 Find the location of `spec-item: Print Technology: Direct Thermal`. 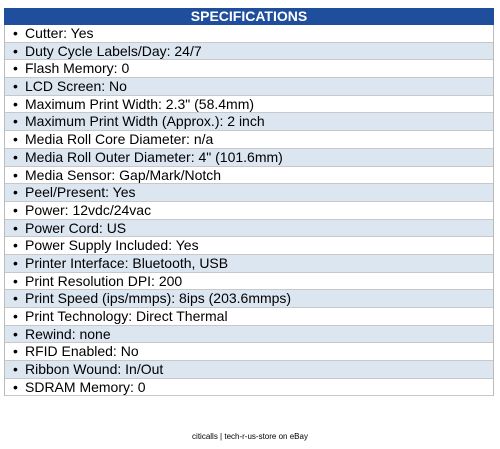

spec-item: Print Technology: Direct Thermal is located at coordinates (249, 317).